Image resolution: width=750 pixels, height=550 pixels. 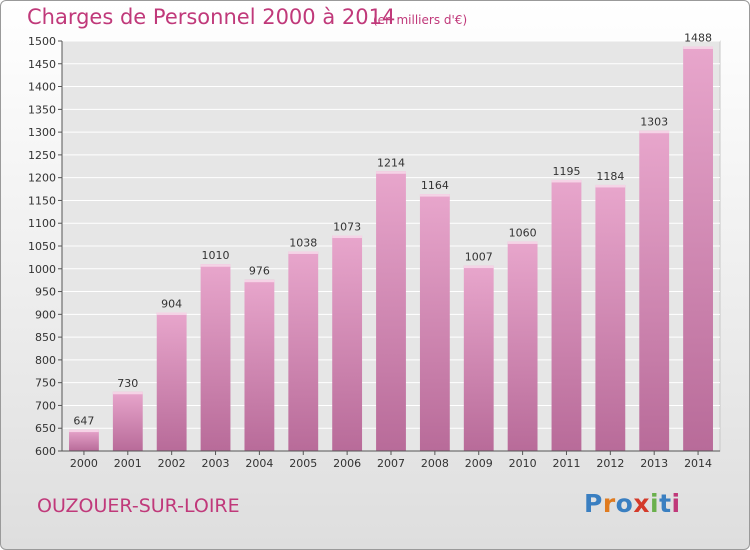 What do you see at coordinates (391, 162) in the screenshot?
I see `data-label: 1214` at bounding box center [391, 162].